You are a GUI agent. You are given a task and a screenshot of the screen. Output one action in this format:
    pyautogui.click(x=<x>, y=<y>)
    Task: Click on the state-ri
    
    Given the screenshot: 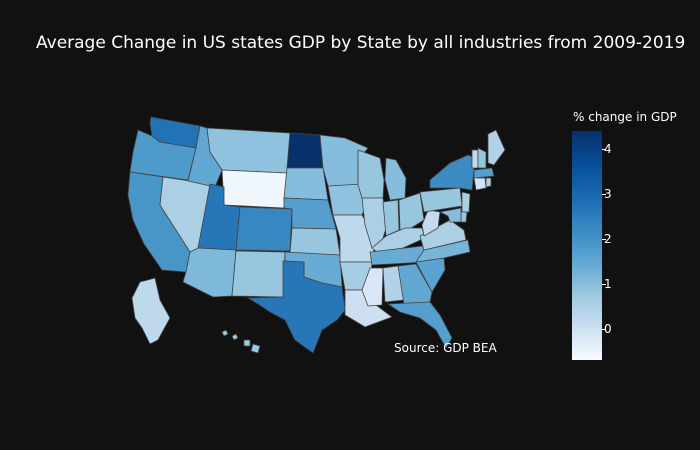 What is the action you would take?
    pyautogui.click(x=488, y=182)
    